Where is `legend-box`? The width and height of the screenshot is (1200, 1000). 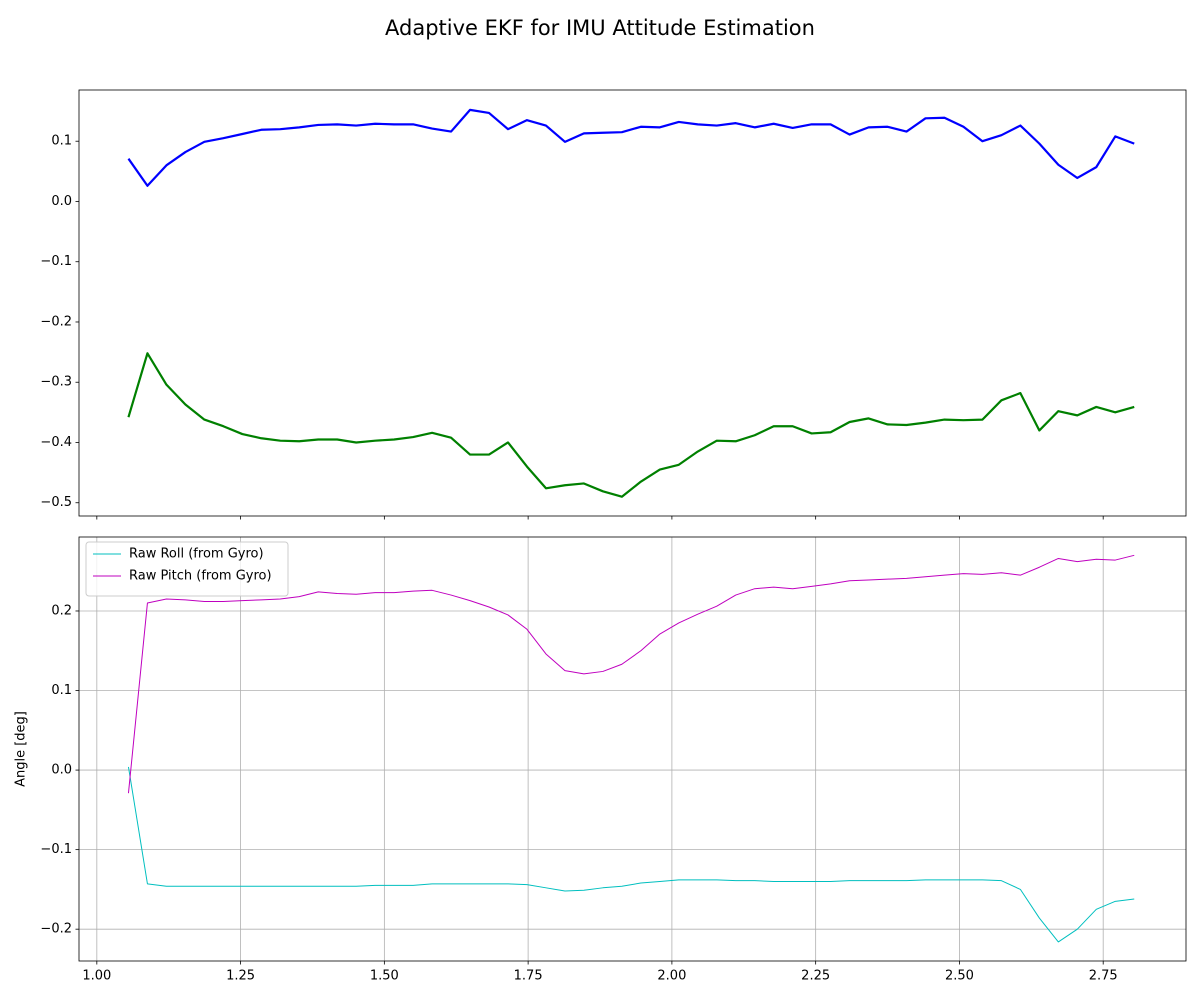
legend-box is located at coordinates (187, 569).